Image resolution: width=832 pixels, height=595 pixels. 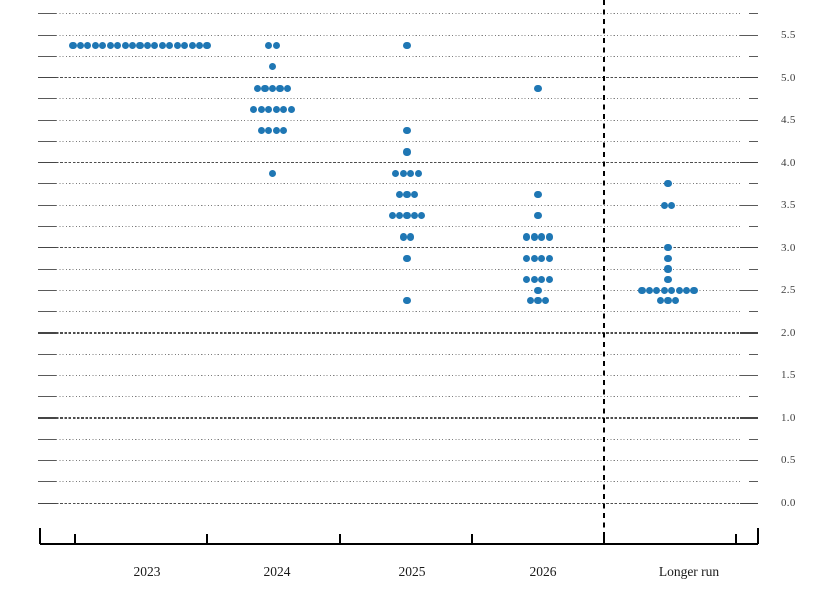 What do you see at coordinates (788, 247) in the screenshot?
I see `y-axis-tick-label: 3.0` at bounding box center [788, 247].